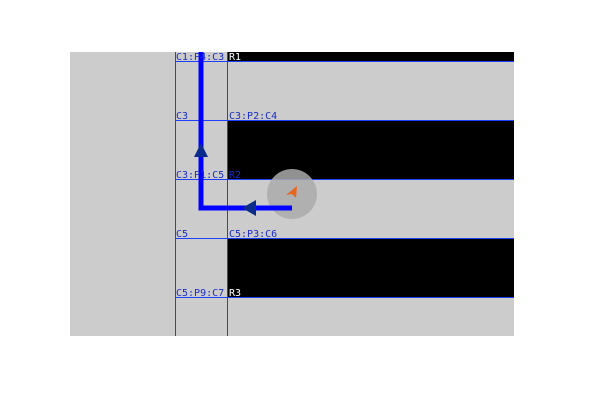  What do you see at coordinates (200, 293) in the screenshot?
I see `label-c5-p9-c7: C5:P9:C7` at bounding box center [200, 293].